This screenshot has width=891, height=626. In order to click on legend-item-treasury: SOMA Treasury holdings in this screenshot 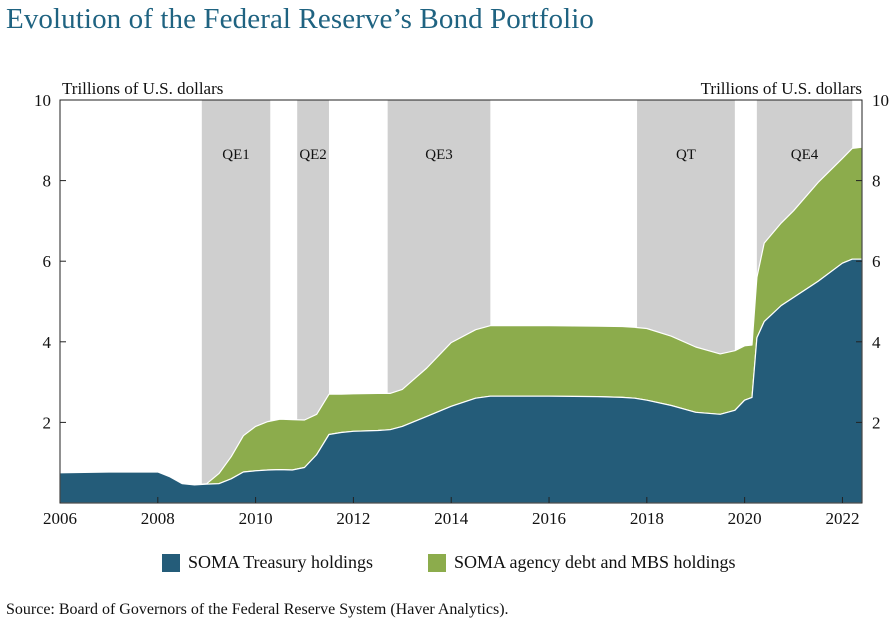, I will do `click(267, 562)`.